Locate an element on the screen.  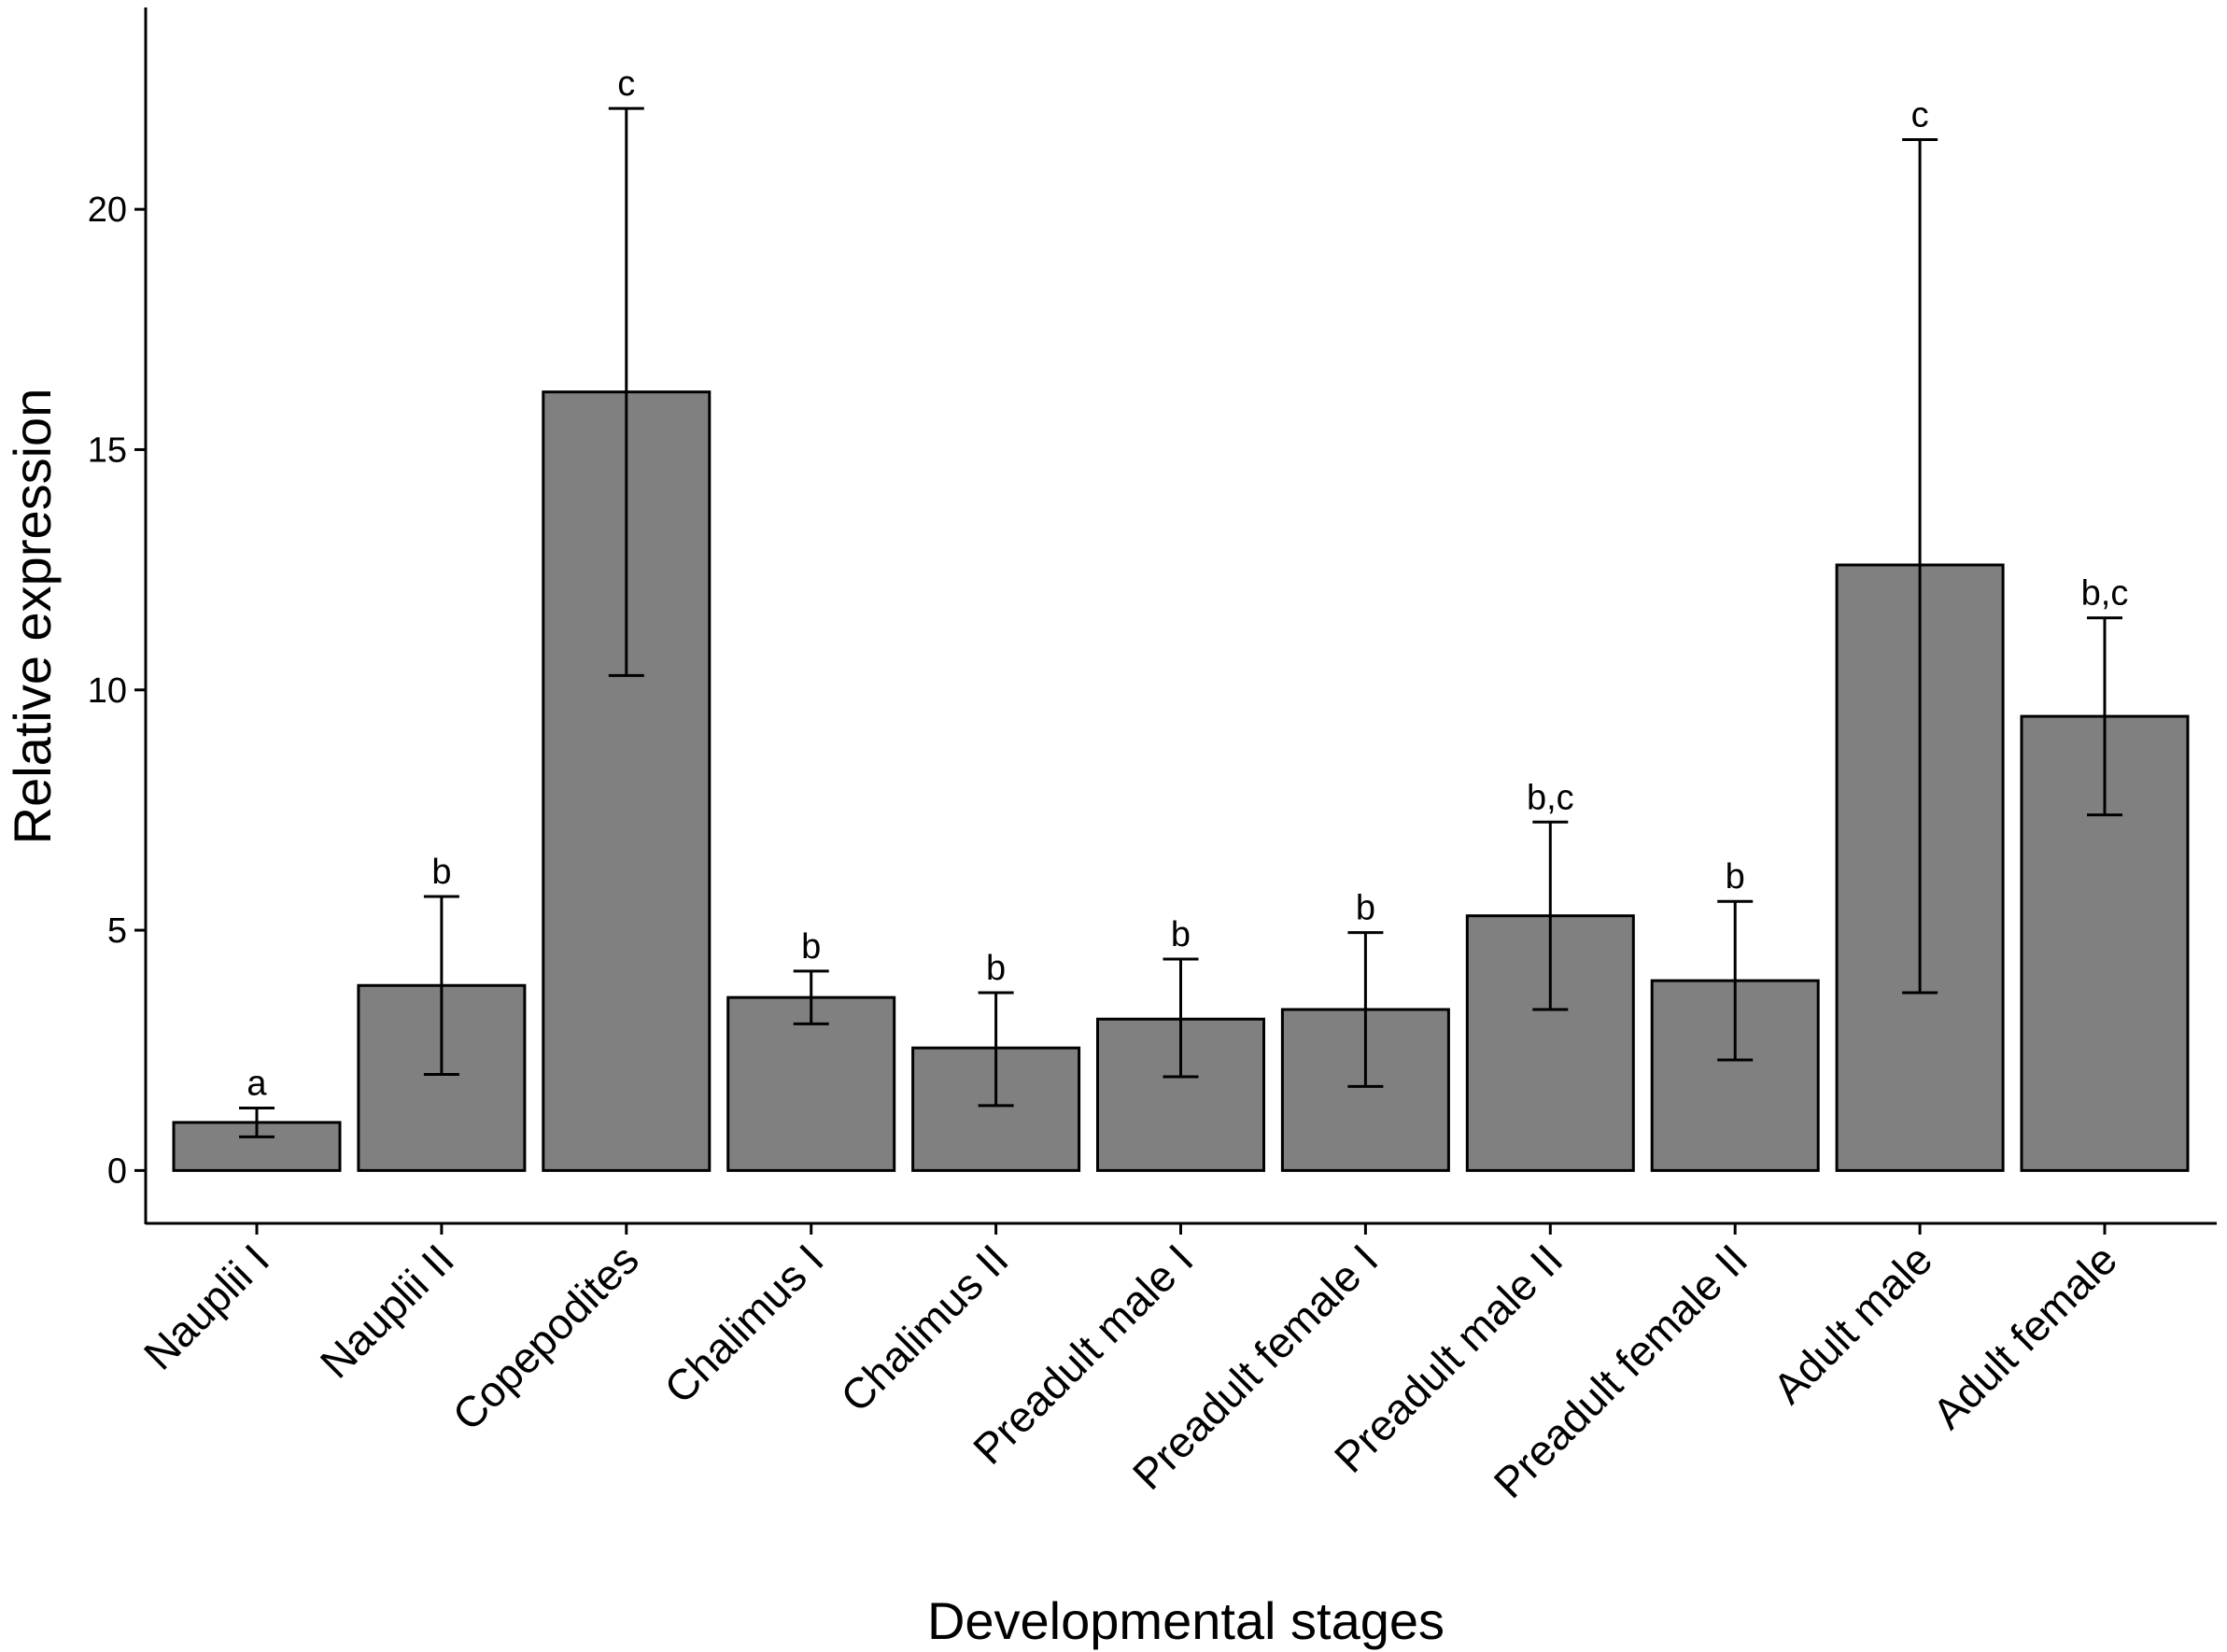
y-tick-label: 20 is located at coordinates (107, 210).